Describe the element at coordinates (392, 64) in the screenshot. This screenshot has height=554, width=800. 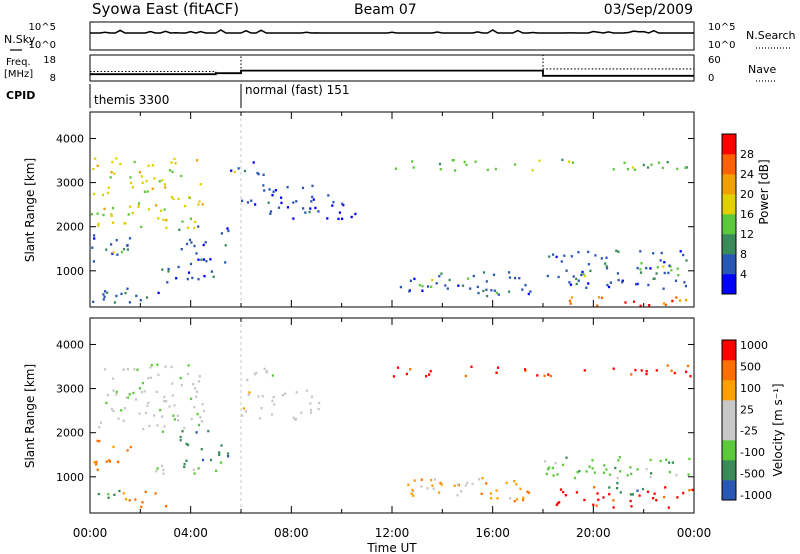
I see `nave-series-line` at that location.